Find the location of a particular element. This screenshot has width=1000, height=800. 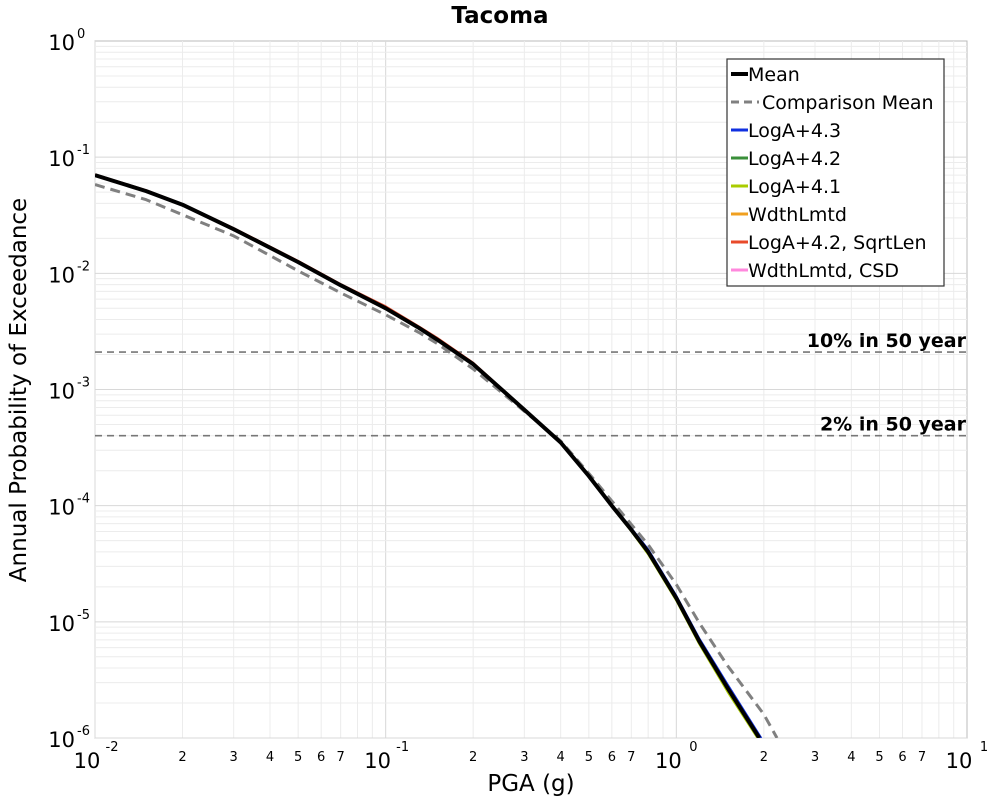

x-tick-exponent: 0 is located at coordinates (693, 747).